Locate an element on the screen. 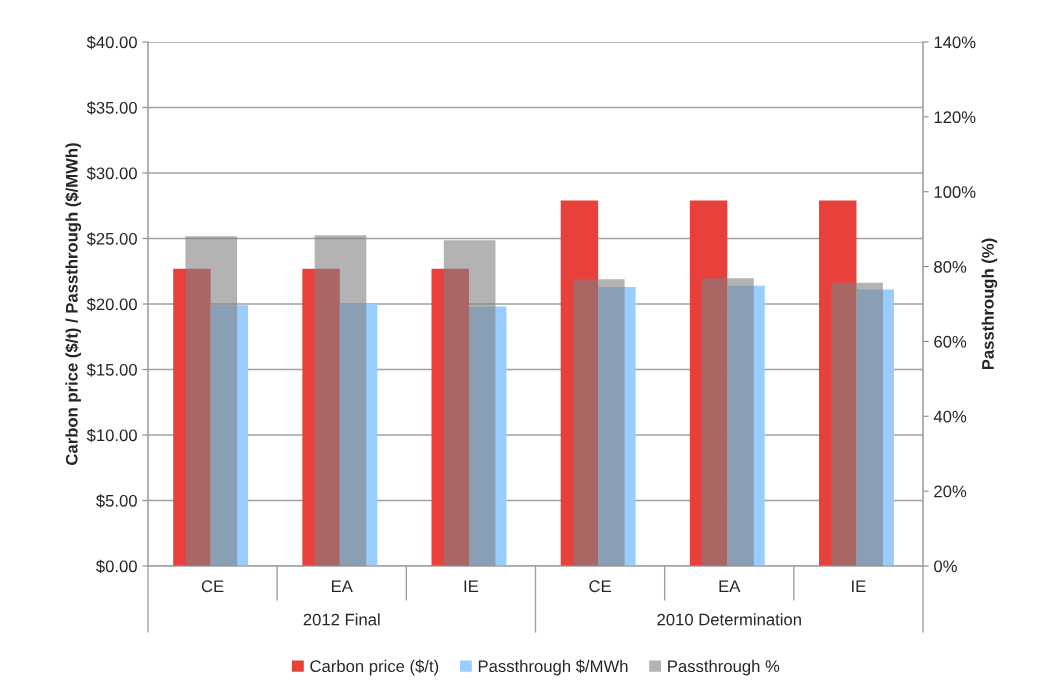 This screenshot has width=1037, height=697. y-tick-label: $25.00 is located at coordinates (111, 239).